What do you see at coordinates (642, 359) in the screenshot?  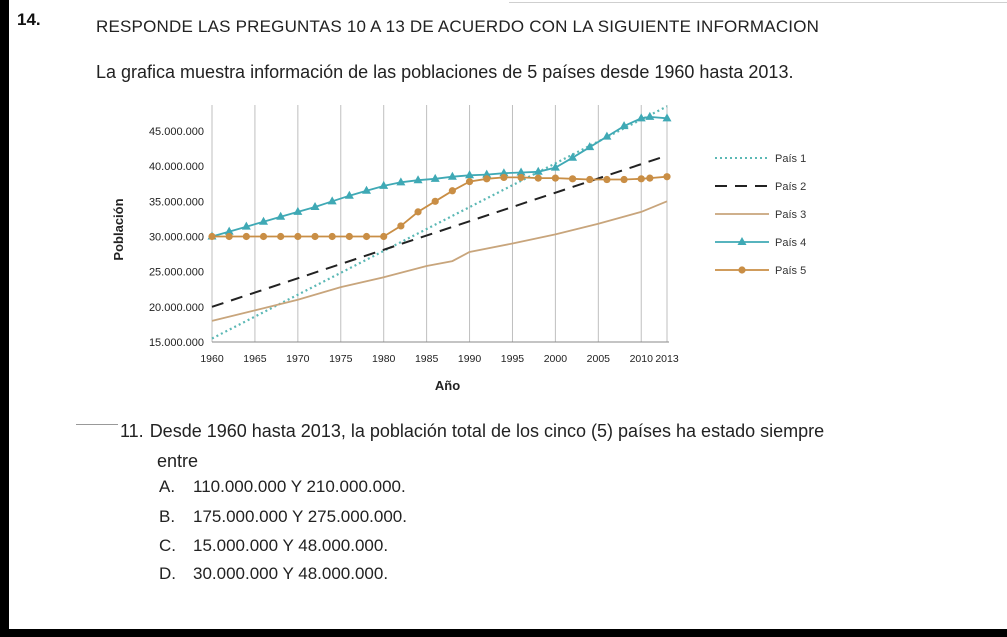 I see `x-tick-label-2010: 2010` at bounding box center [642, 359].